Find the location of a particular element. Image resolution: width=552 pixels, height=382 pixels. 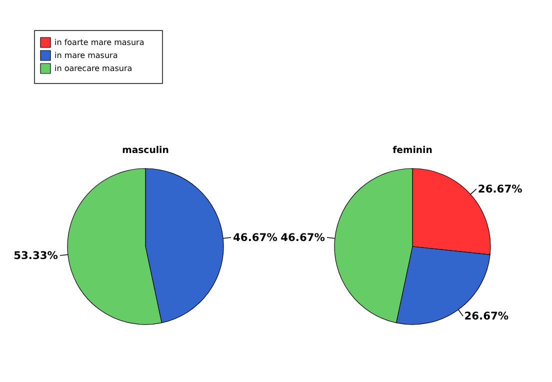

data-label: 53.33% is located at coordinates (36, 255).